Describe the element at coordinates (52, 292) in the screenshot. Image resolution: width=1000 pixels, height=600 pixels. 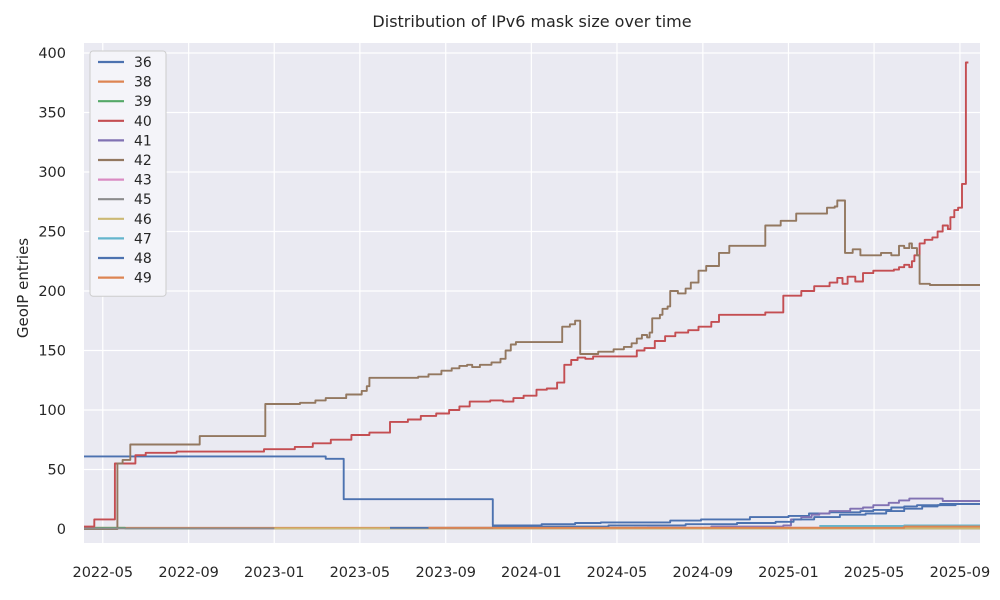
I see `y-tick-label: 200` at that location.